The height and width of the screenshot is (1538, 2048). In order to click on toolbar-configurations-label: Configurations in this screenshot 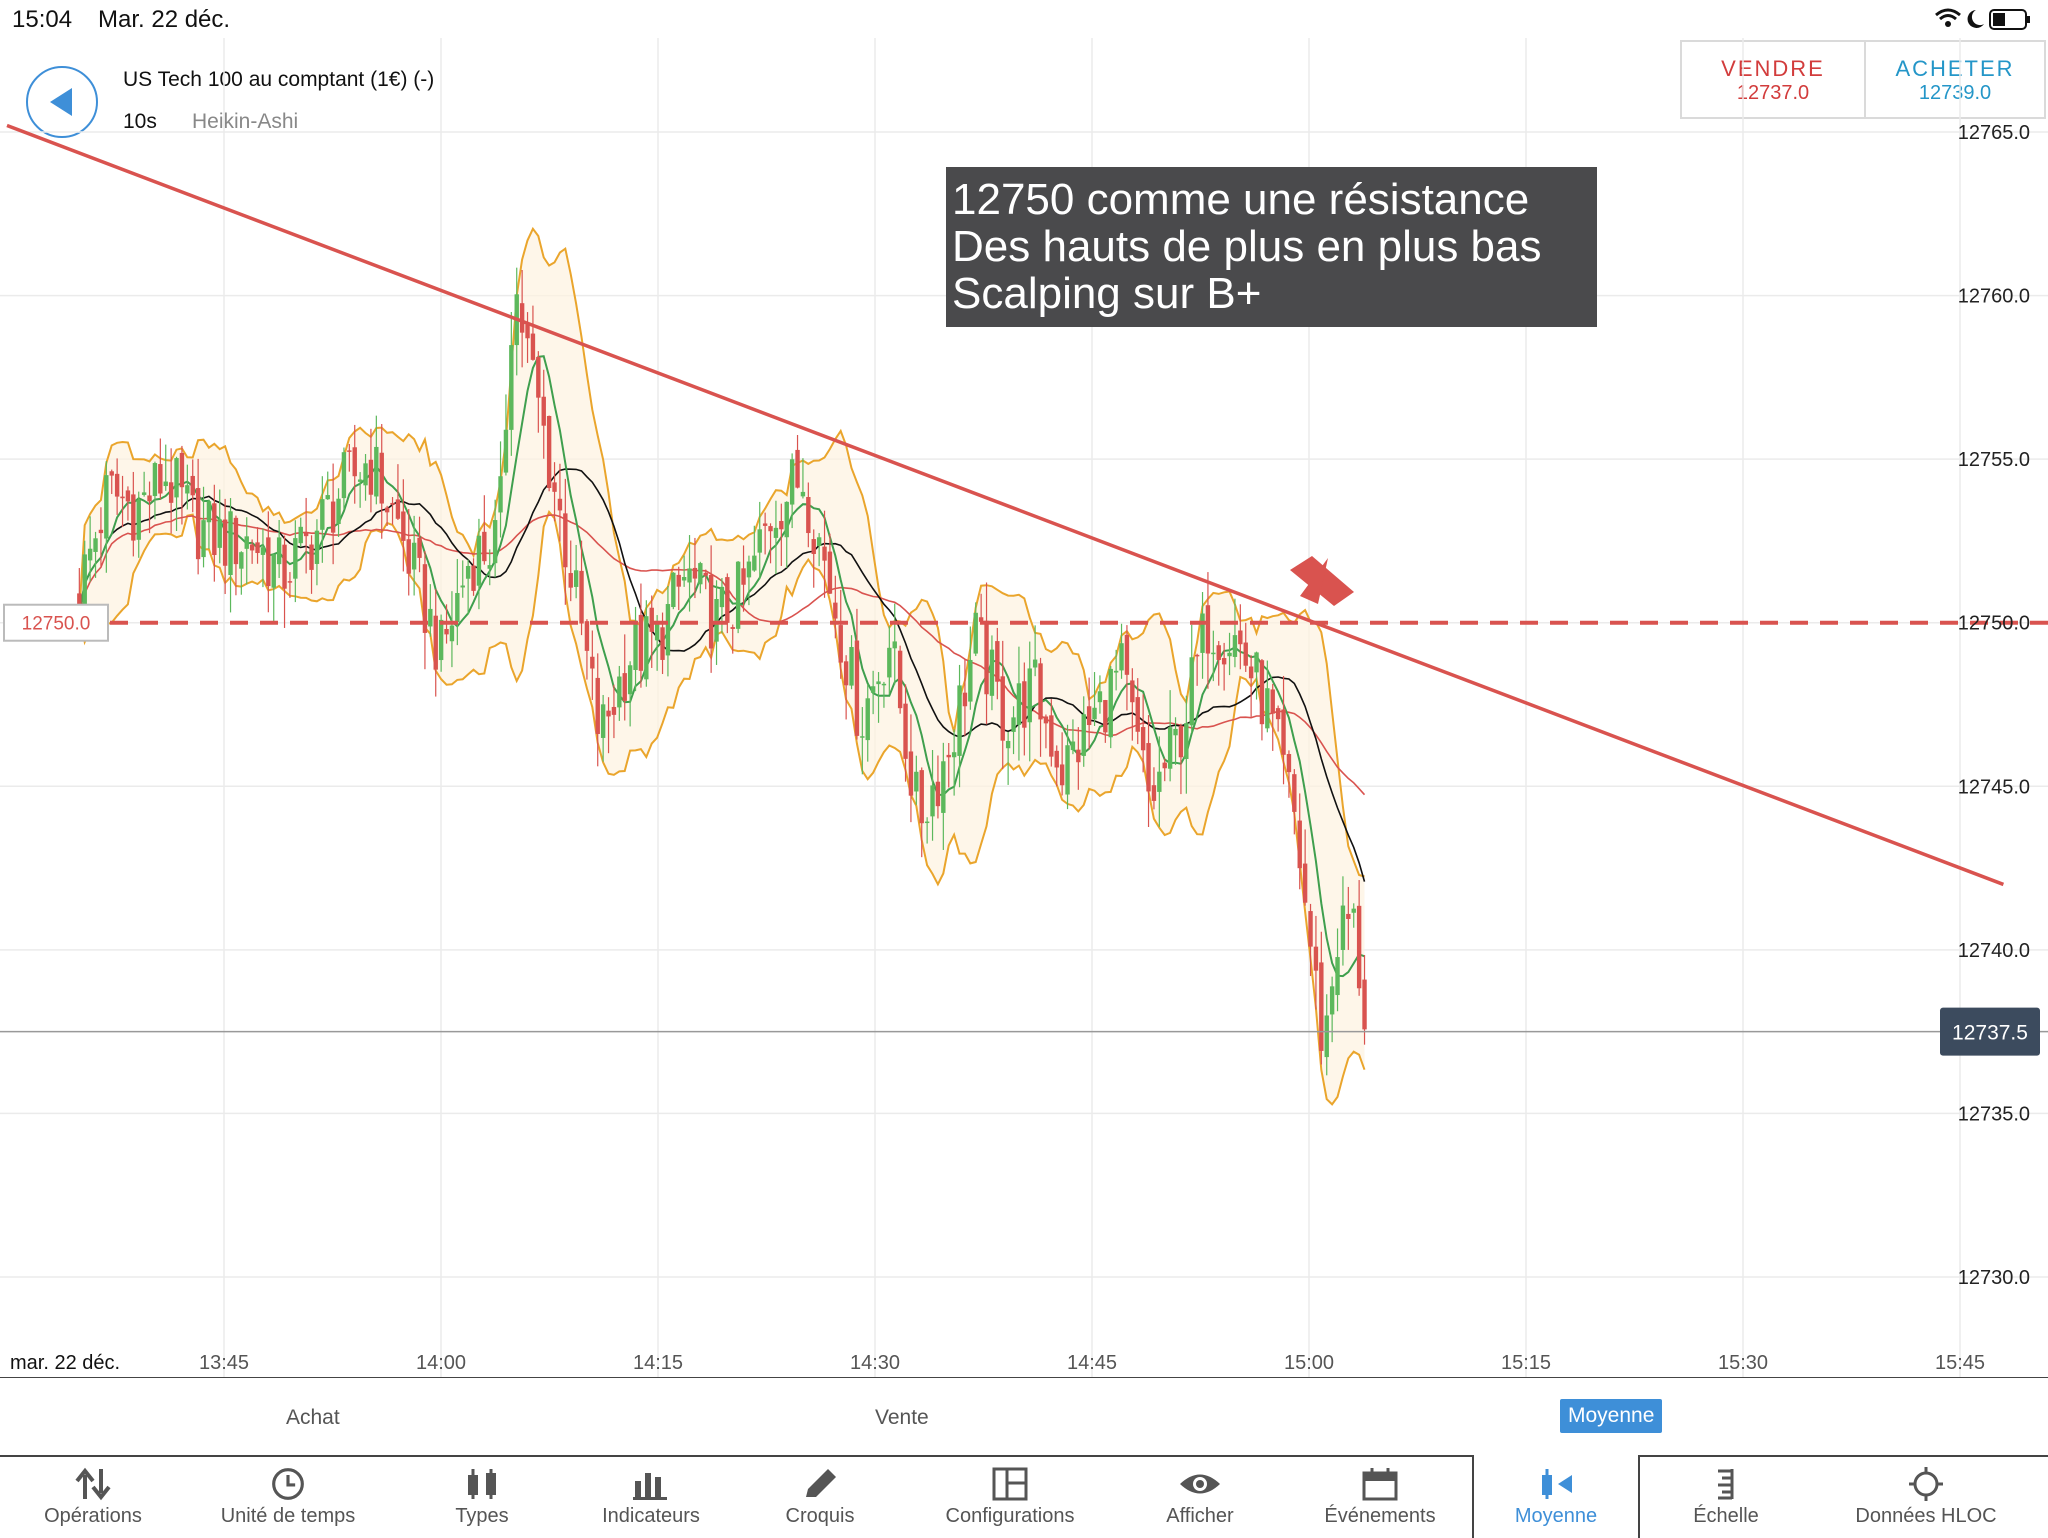, I will do `click(1010, 1516)`.